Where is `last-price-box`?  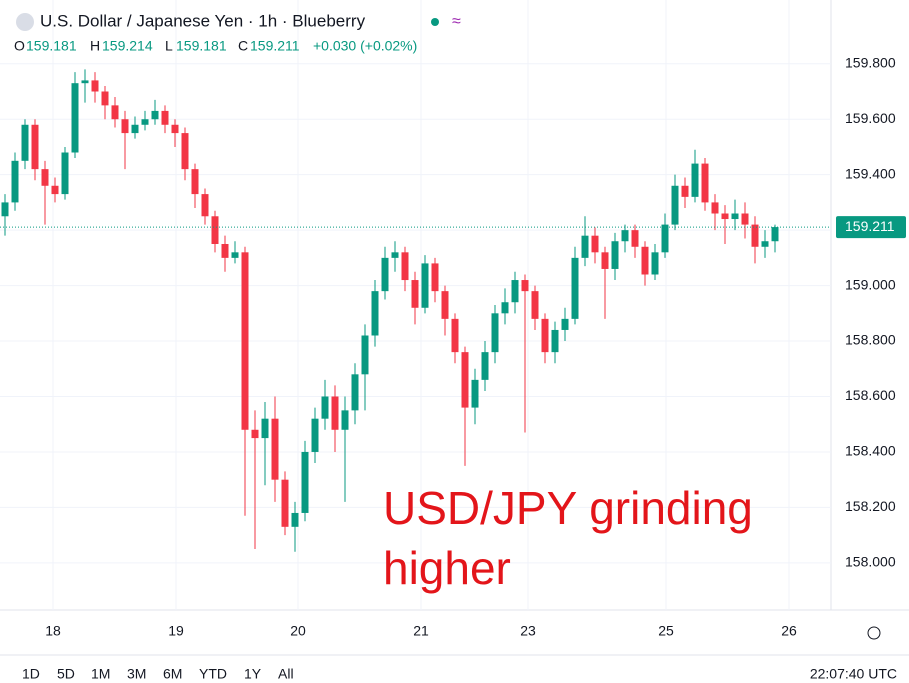
last-price-box is located at coordinates (871, 227).